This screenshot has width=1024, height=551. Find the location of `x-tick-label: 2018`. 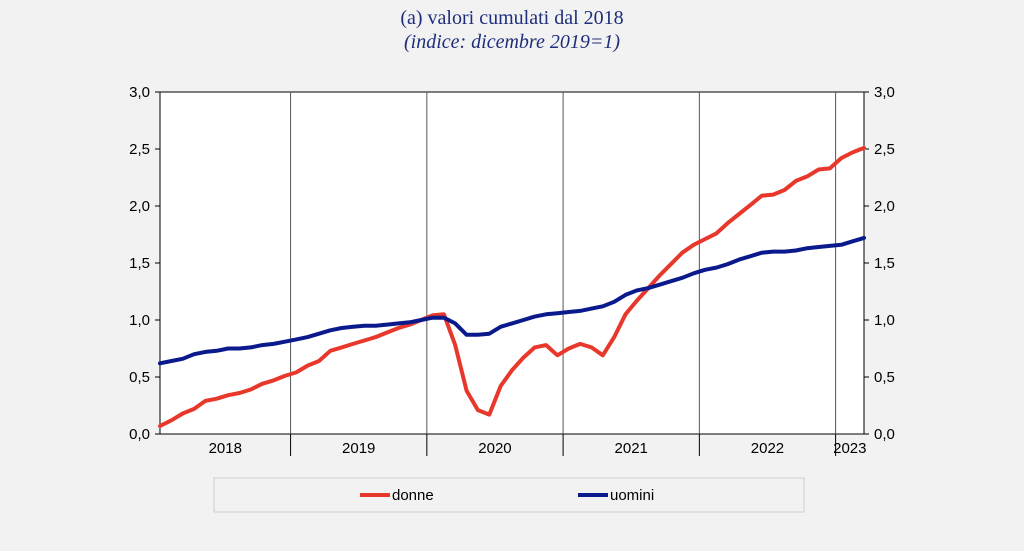

x-tick-label: 2018 is located at coordinates (225, 448).